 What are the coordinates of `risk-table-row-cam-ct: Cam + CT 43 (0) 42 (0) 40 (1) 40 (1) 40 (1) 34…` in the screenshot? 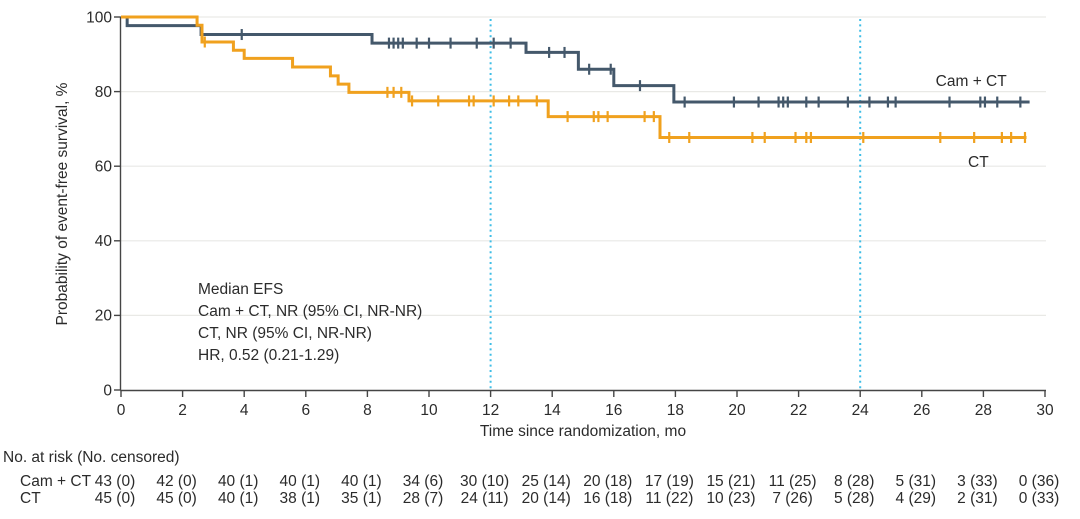 It's located at (539, 481).